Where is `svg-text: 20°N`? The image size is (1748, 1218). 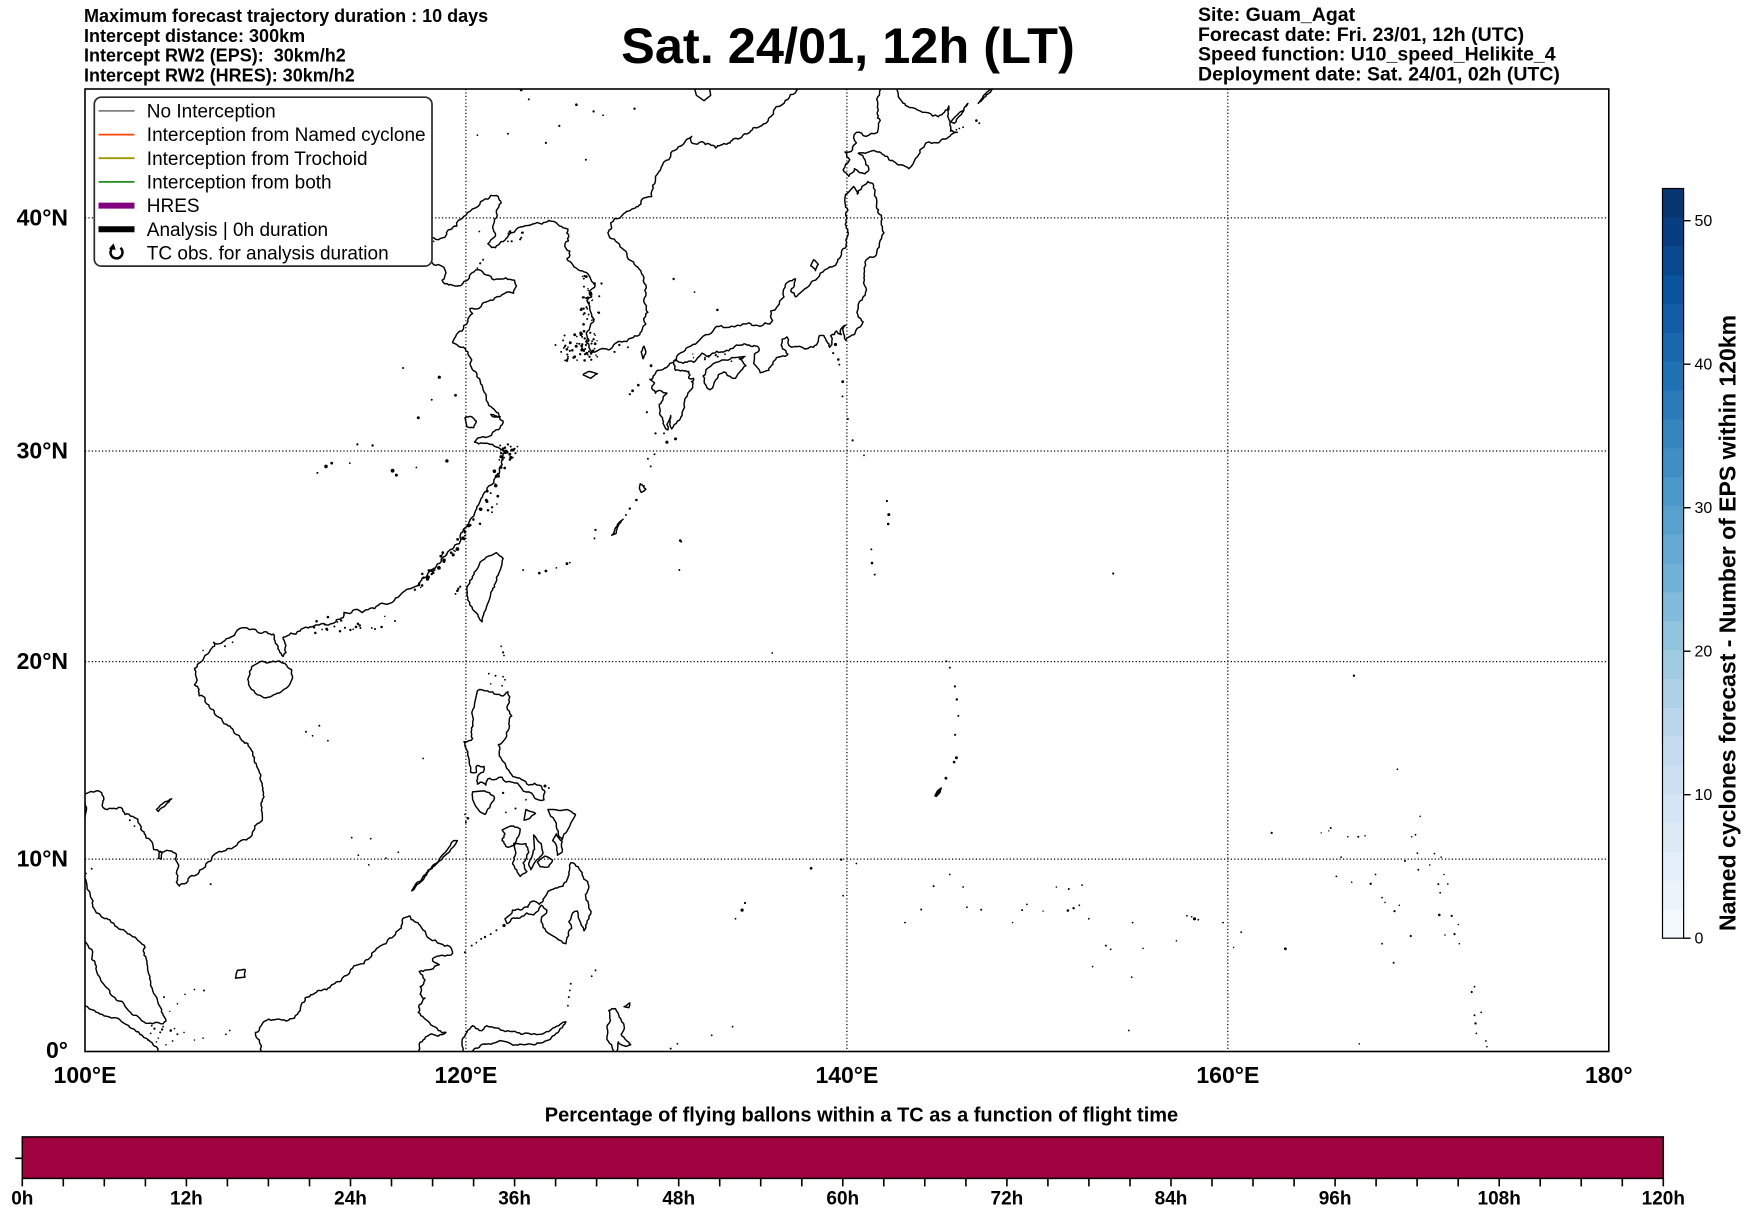 svg-text: 20°N is located at coordinates (42, 661).